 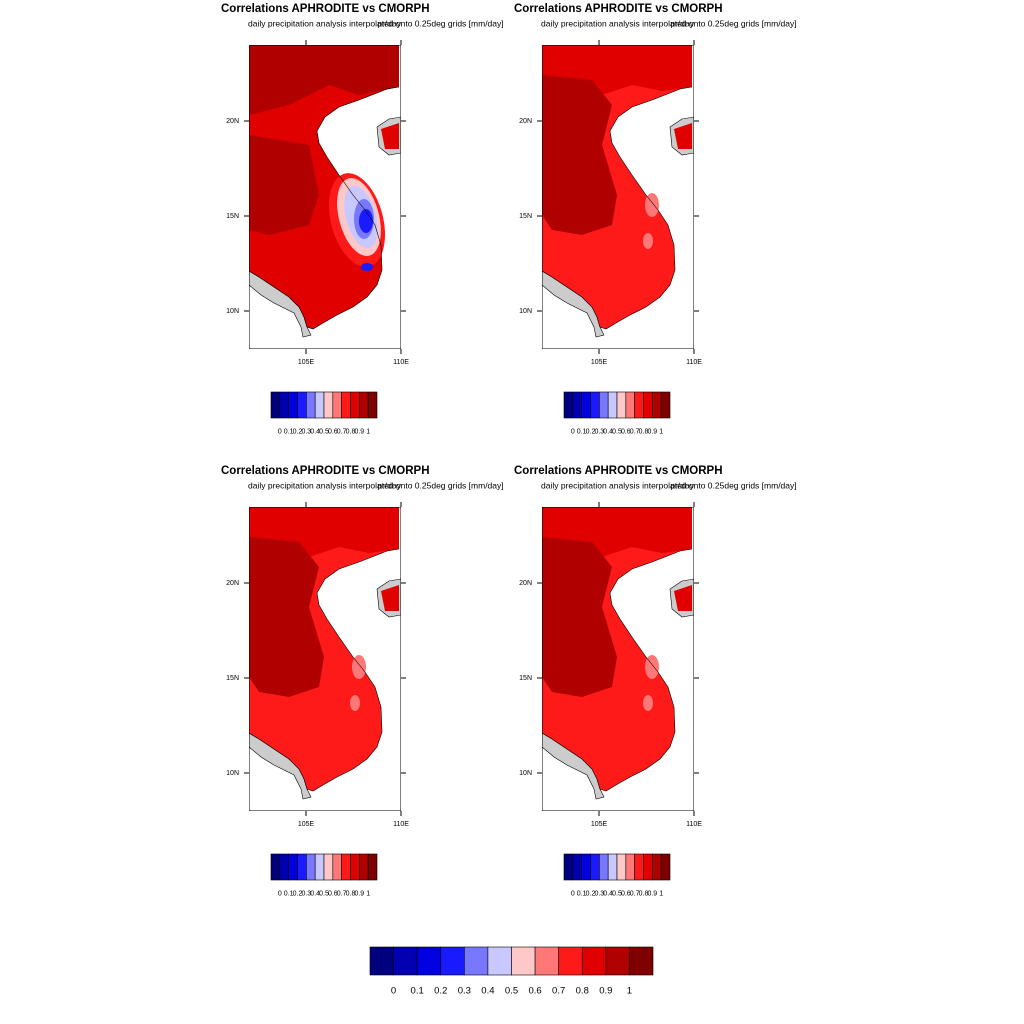 What do you see at coordinates (534, 990) in the screenshot?
I see `colorbar-label: 0.6` at bounding box center [534, 990].